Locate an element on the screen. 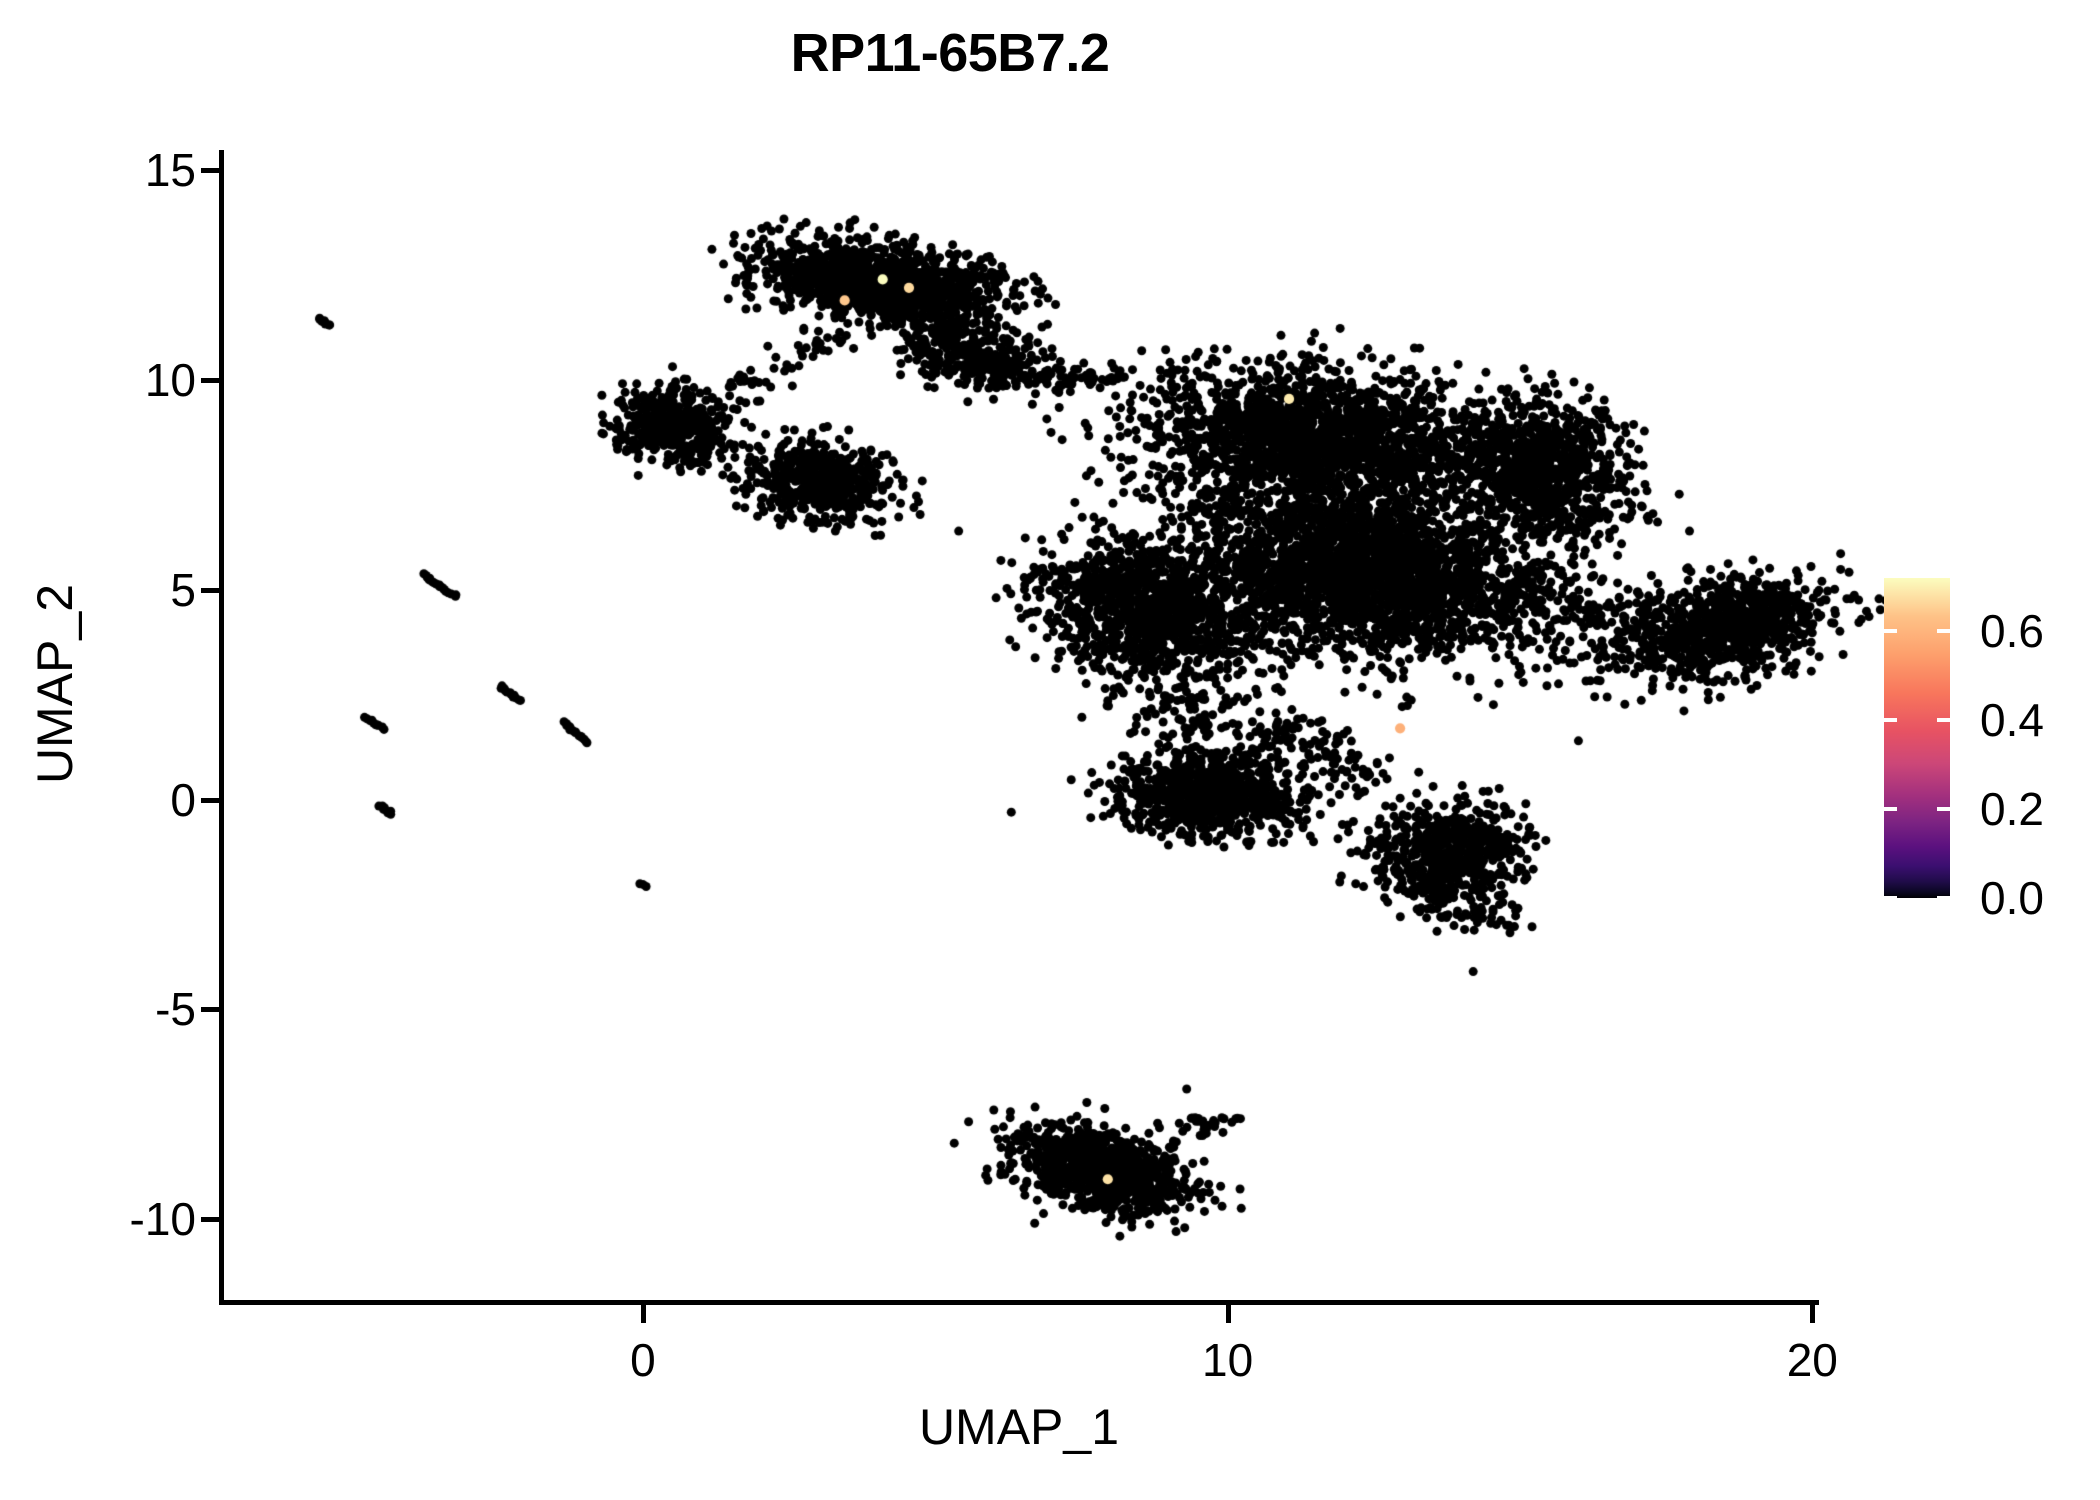 The width and height of the screenshot is (2100, 1500). y-tick-label: 10 is located at coordinates (170, 380).